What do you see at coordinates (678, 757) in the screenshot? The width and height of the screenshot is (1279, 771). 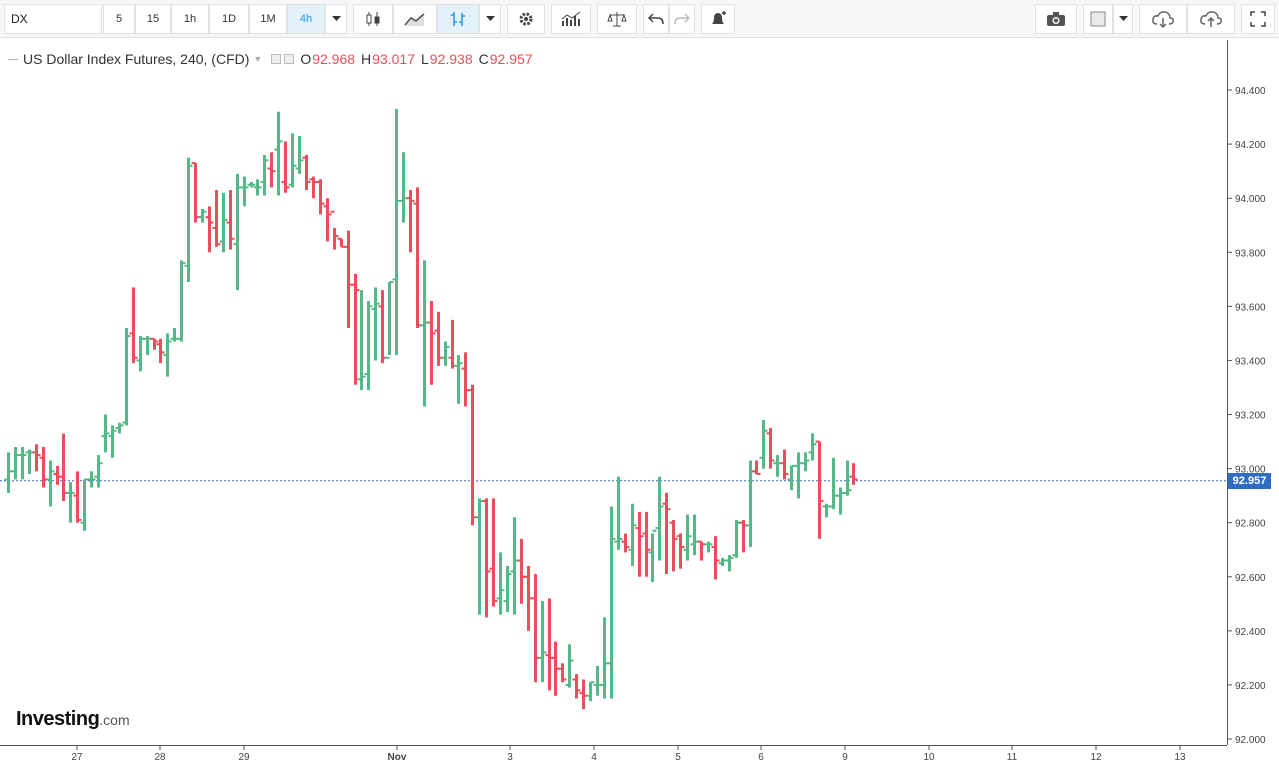 I see `x-tick-label: 5` at bounding box center [678, 757].